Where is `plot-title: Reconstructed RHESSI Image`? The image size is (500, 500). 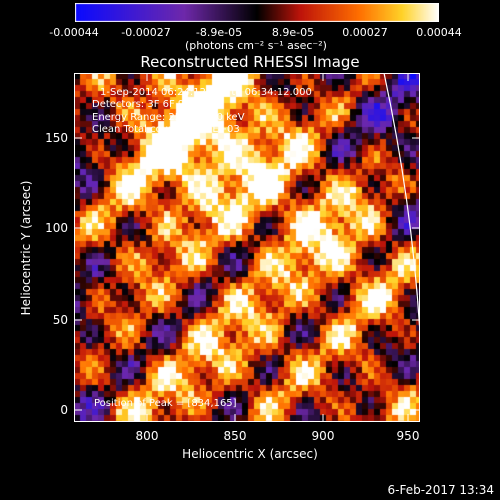
plot-title: Reconstructed RHESSI Image is located at coordinates (250, 62).